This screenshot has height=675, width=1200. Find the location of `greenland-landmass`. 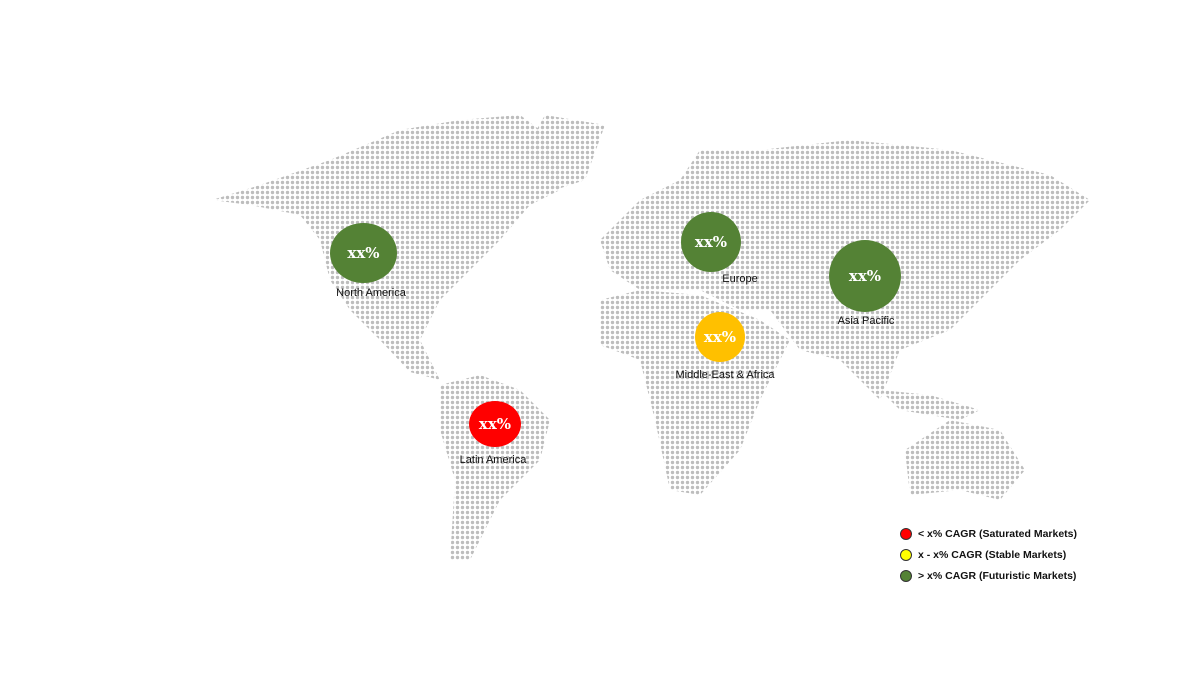

greenland-landmass is located at coordinates (565, 152).